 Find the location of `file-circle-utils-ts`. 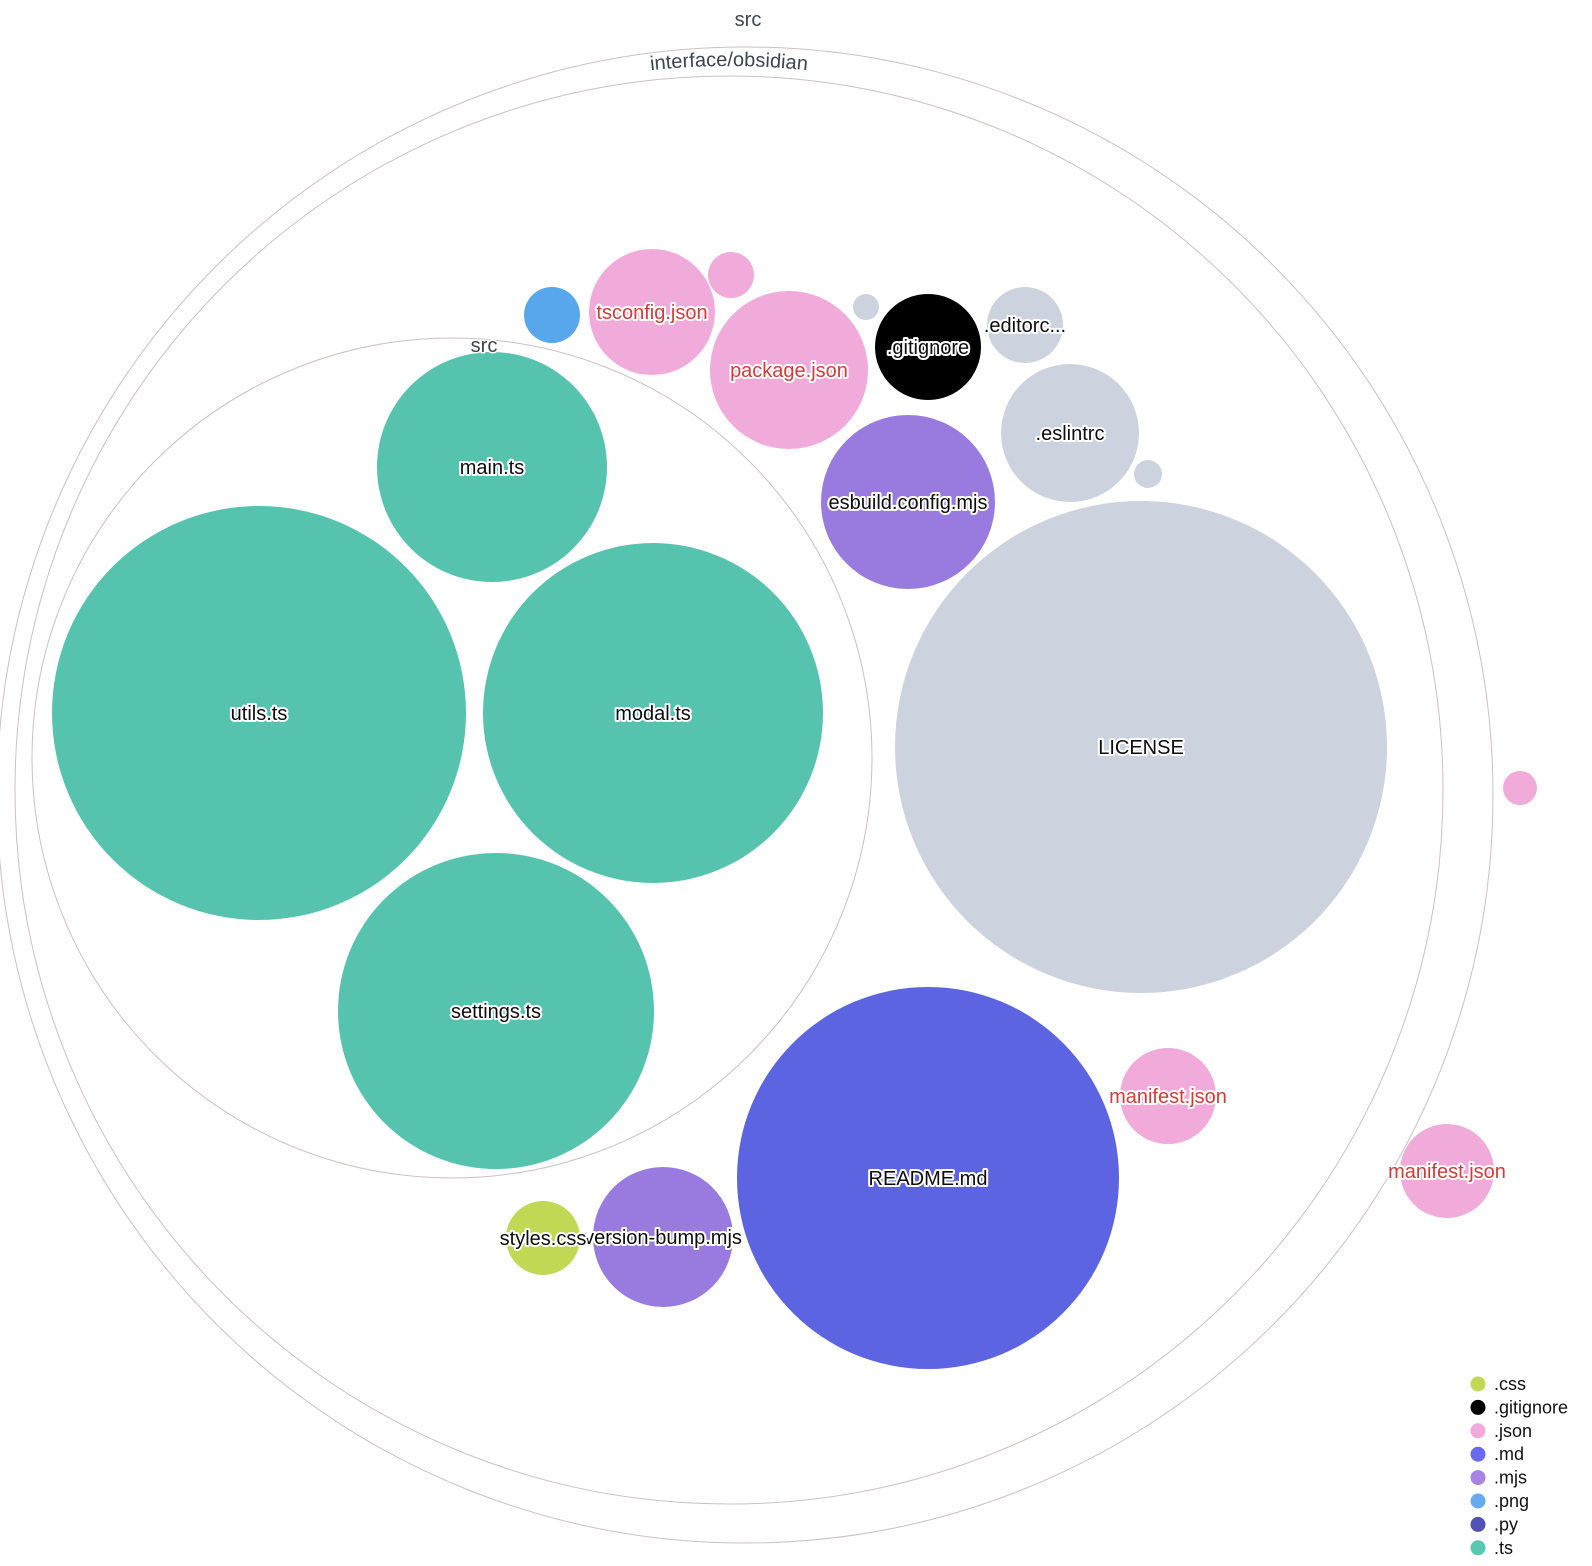

file-circle-utils-ts is located at coordinates (259, 713).